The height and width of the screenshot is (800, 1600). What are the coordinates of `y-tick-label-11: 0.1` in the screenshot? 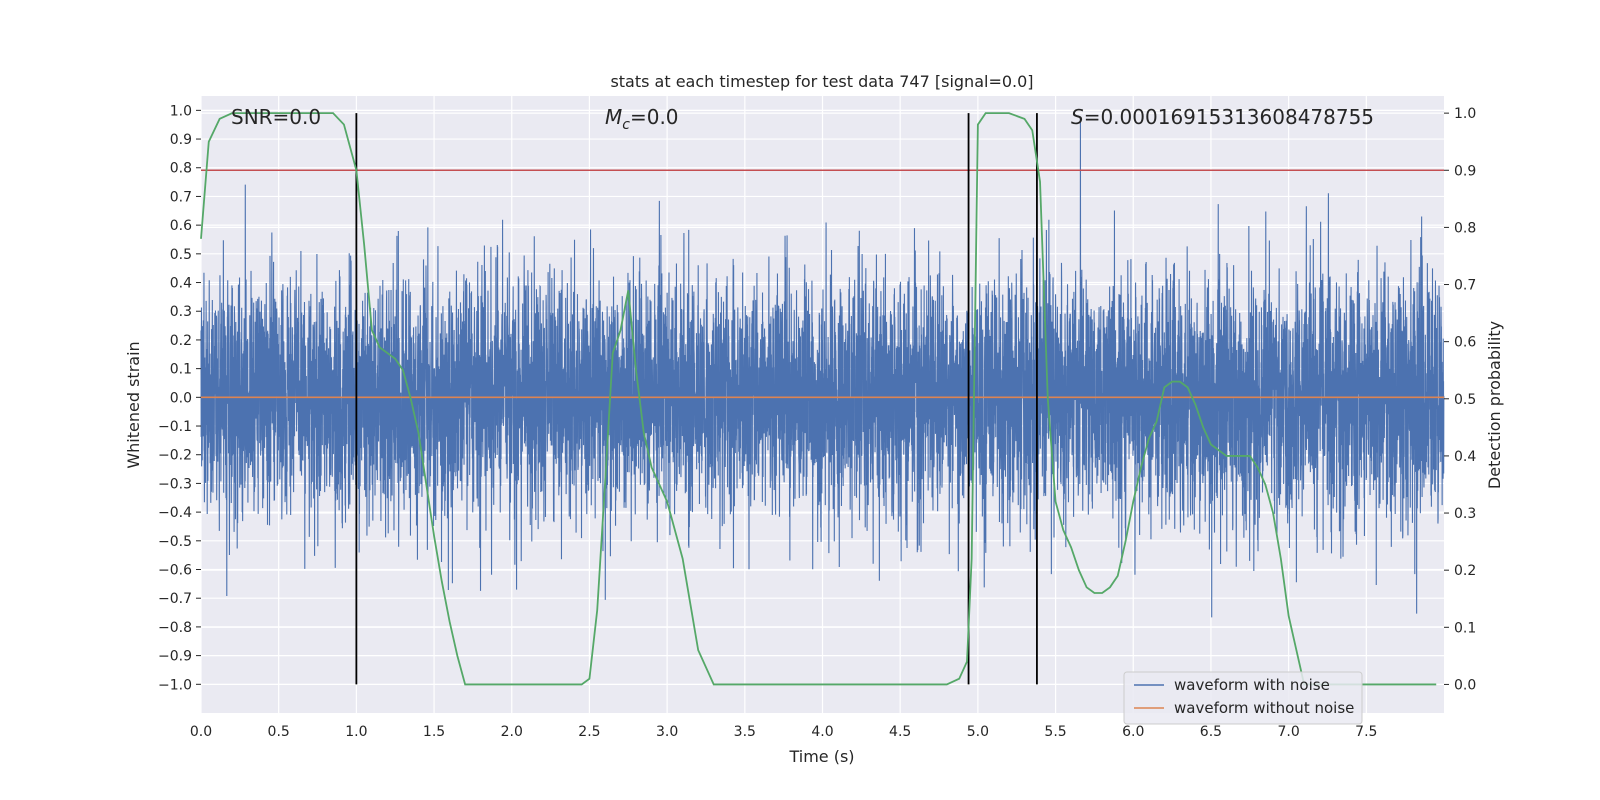 It's located at (181, 370).